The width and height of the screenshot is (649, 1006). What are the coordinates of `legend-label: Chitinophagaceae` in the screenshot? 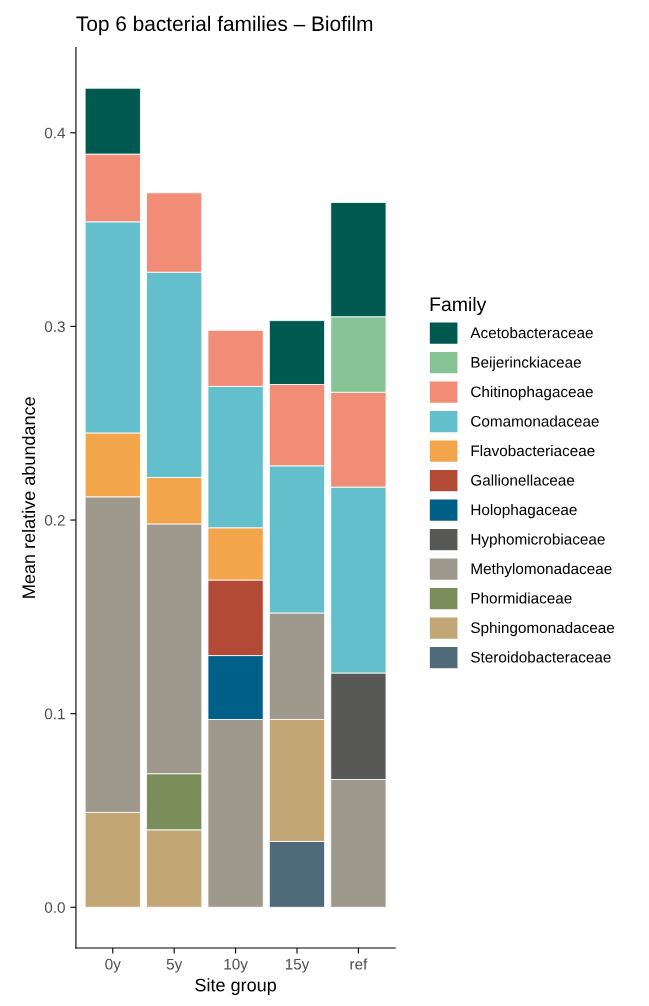 It's located at (532, 393).